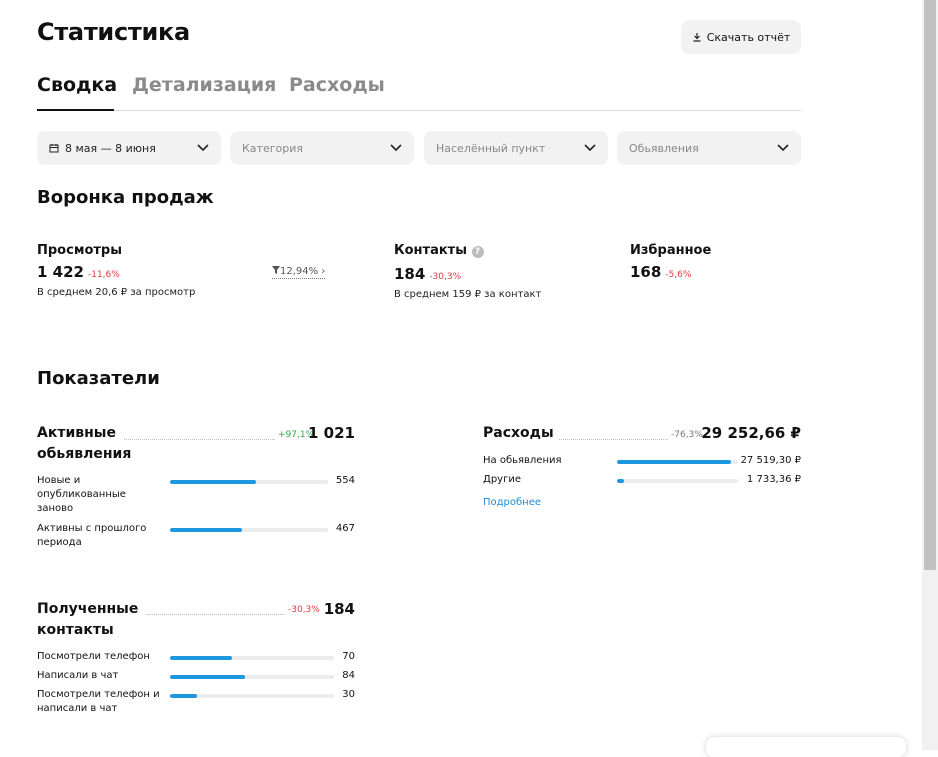 The width and height of the screenshot is (938, 757). I want to click on block-total: 29 252,66 ₽, so click(751, 433).